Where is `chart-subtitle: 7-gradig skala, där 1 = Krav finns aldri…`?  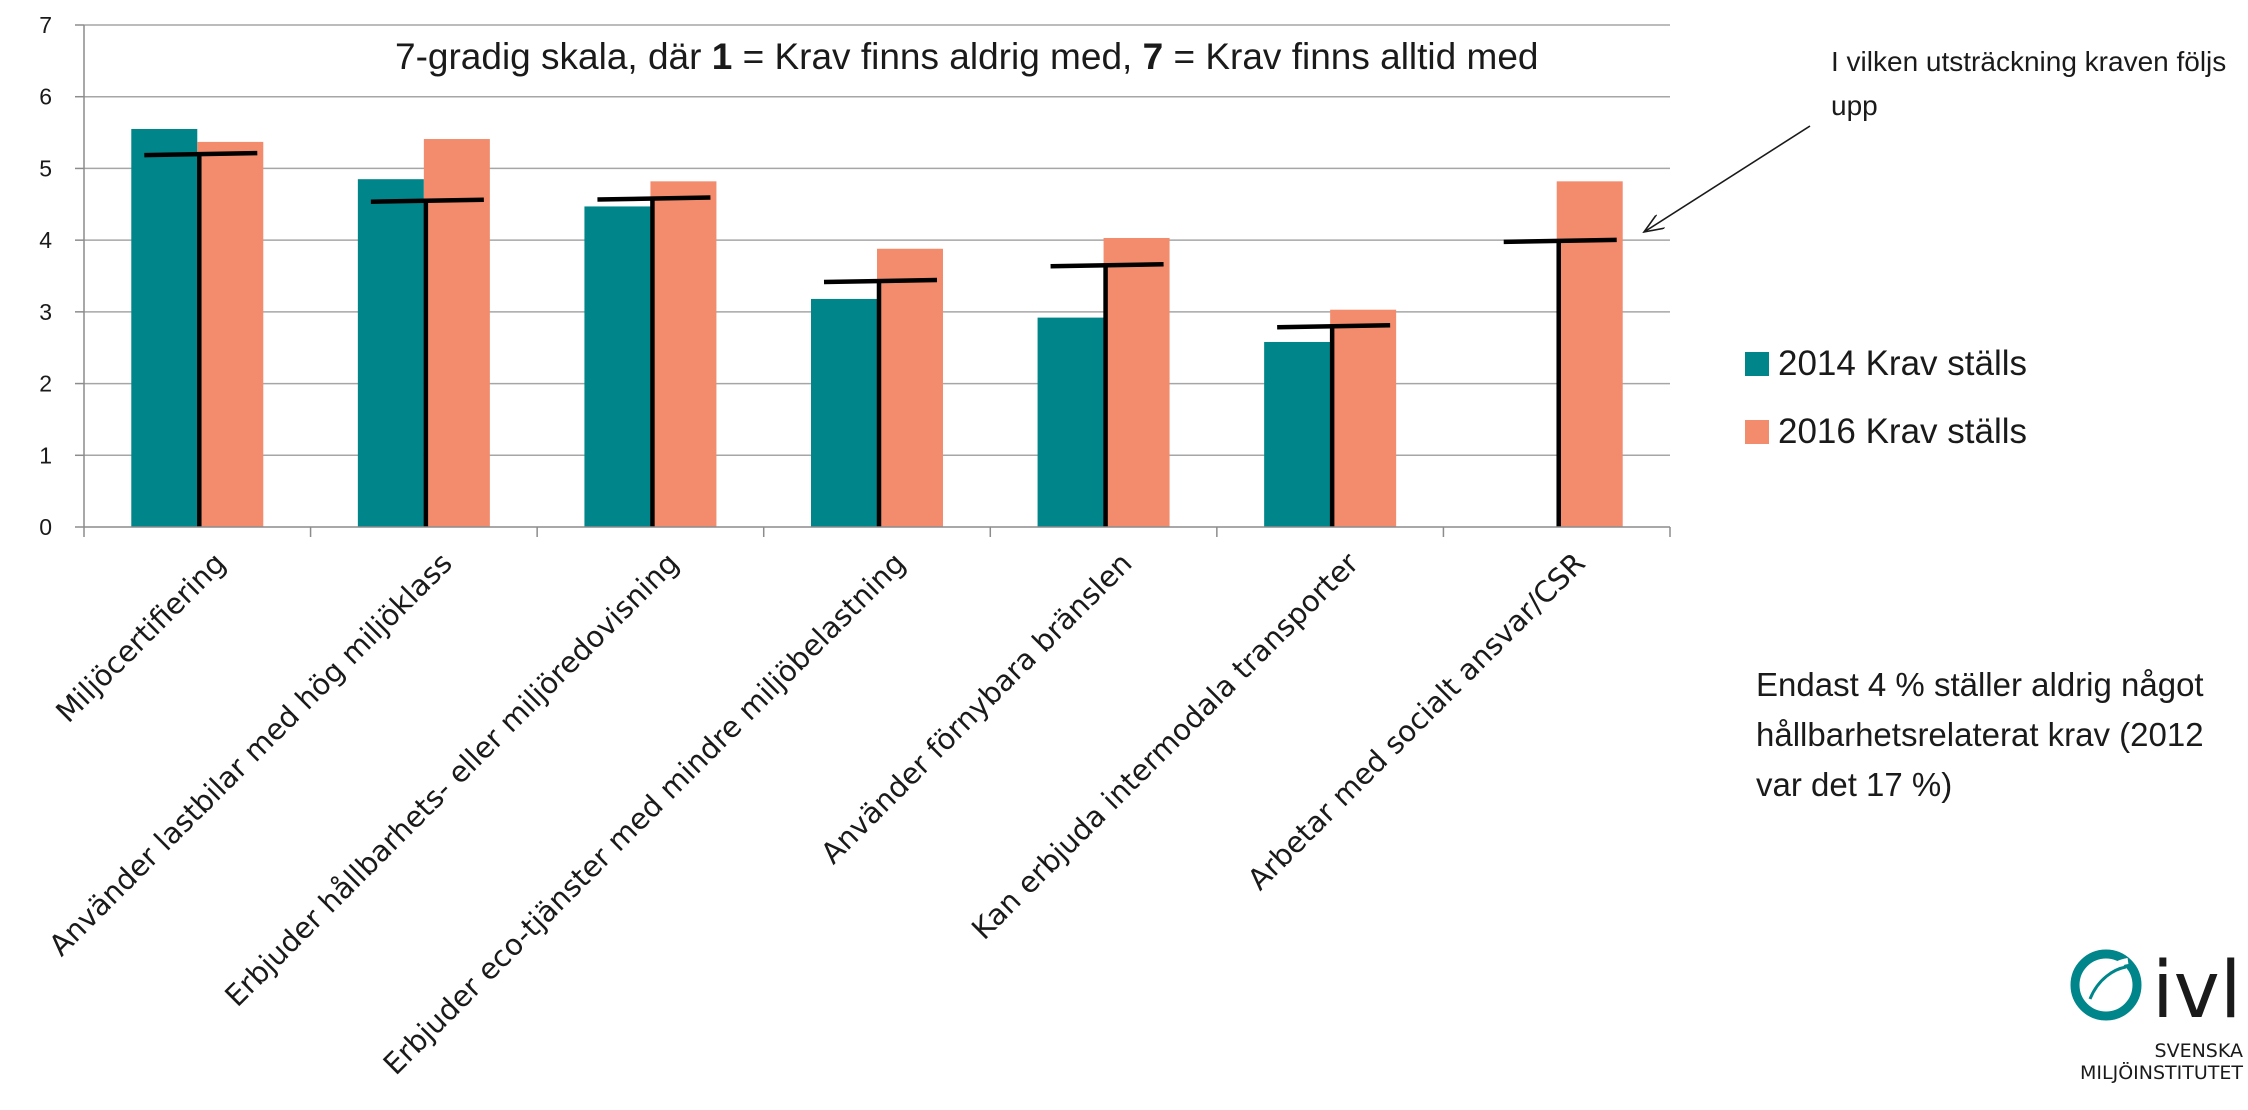
chart-subtitle: 7-gradig skala, där 1 = Krav finns aldri… is located at coordinates (966, 57).